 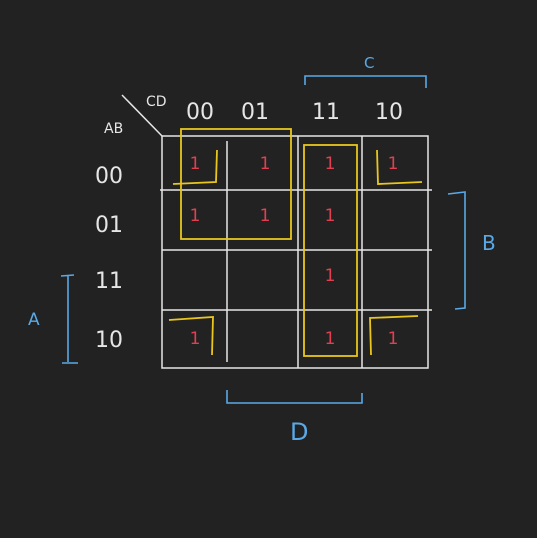 What do you see at coordinates (489, 243) in the screenshot?
I see `bracket-b-label: B` at bounding box center [489, 243].